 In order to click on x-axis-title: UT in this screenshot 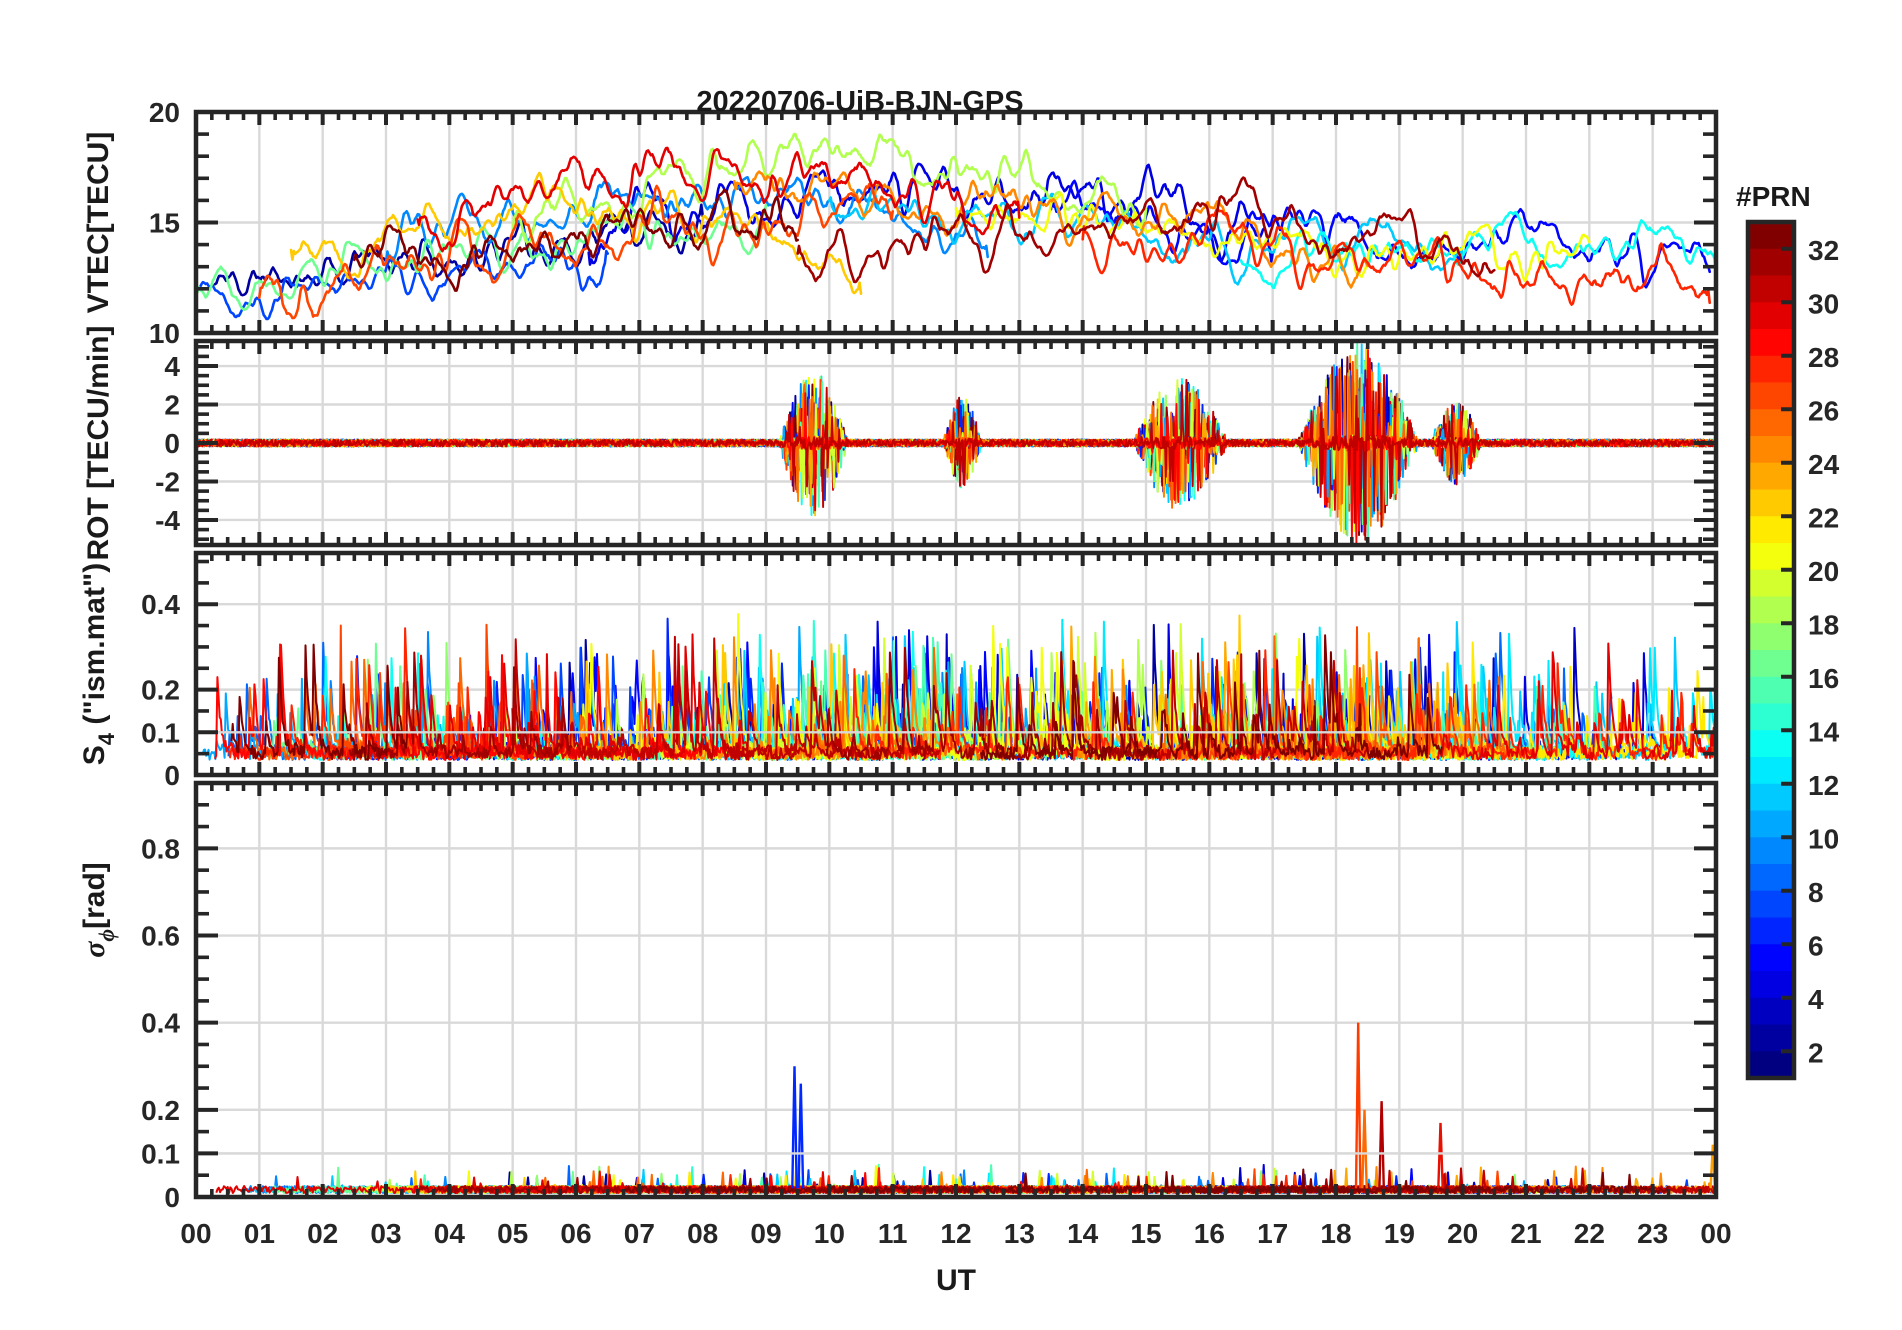, I will do `click(956, 1280)`.